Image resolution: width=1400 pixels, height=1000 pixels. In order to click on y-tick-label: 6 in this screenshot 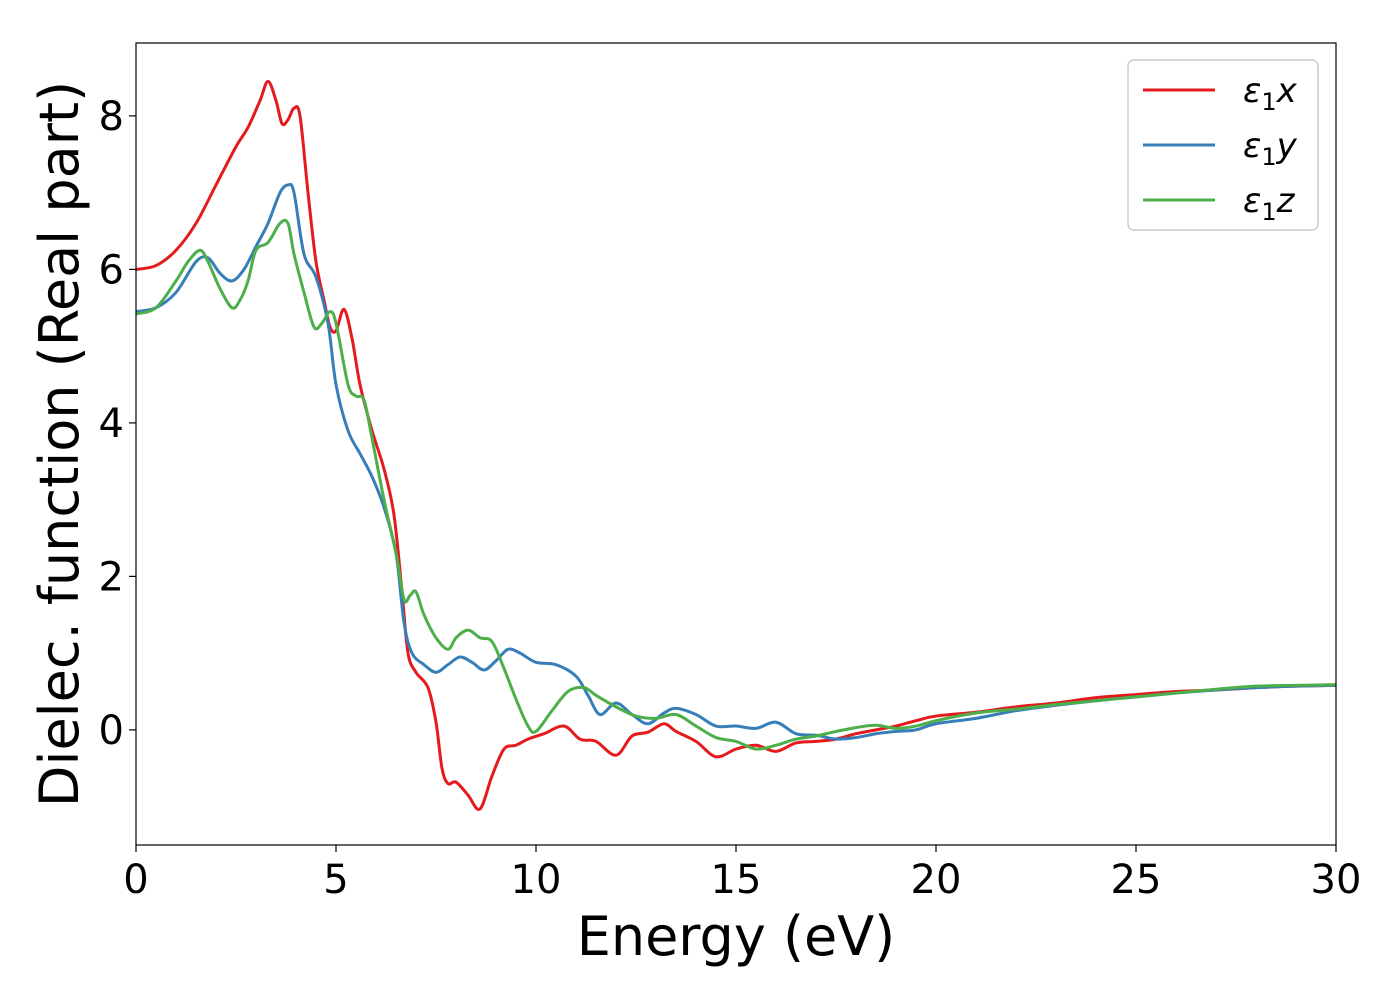, I will do `click(111, 270)`.